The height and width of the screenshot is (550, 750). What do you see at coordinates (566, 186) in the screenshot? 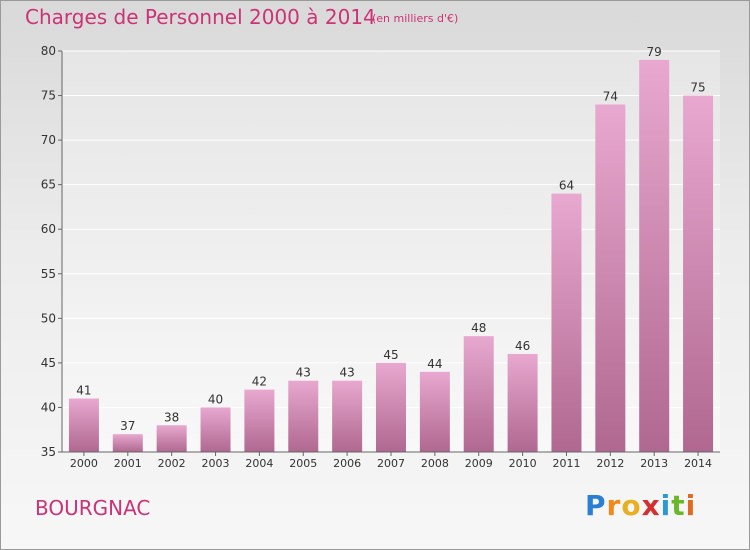
I see `data-label: 64` at bounding box center [566, 186].